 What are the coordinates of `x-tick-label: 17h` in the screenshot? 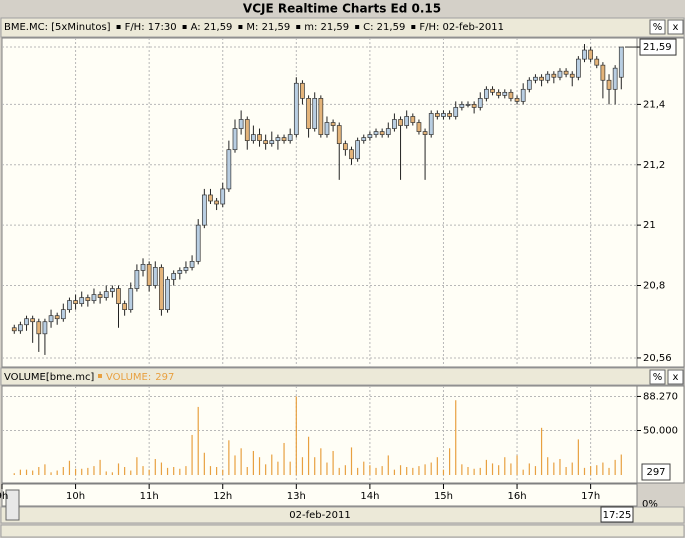 It's located at (590, 496).